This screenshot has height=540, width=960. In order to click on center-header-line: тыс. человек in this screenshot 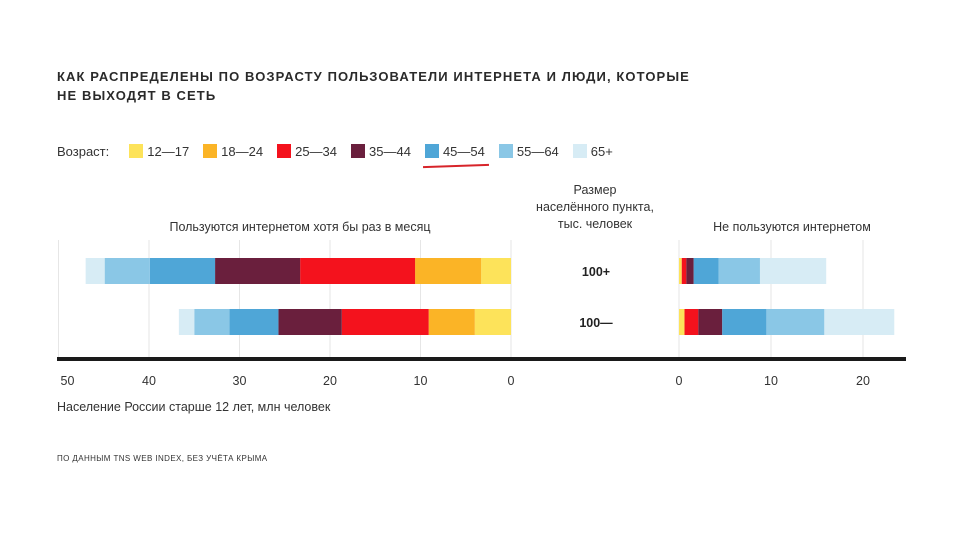, I will do `click(595, 224)`.